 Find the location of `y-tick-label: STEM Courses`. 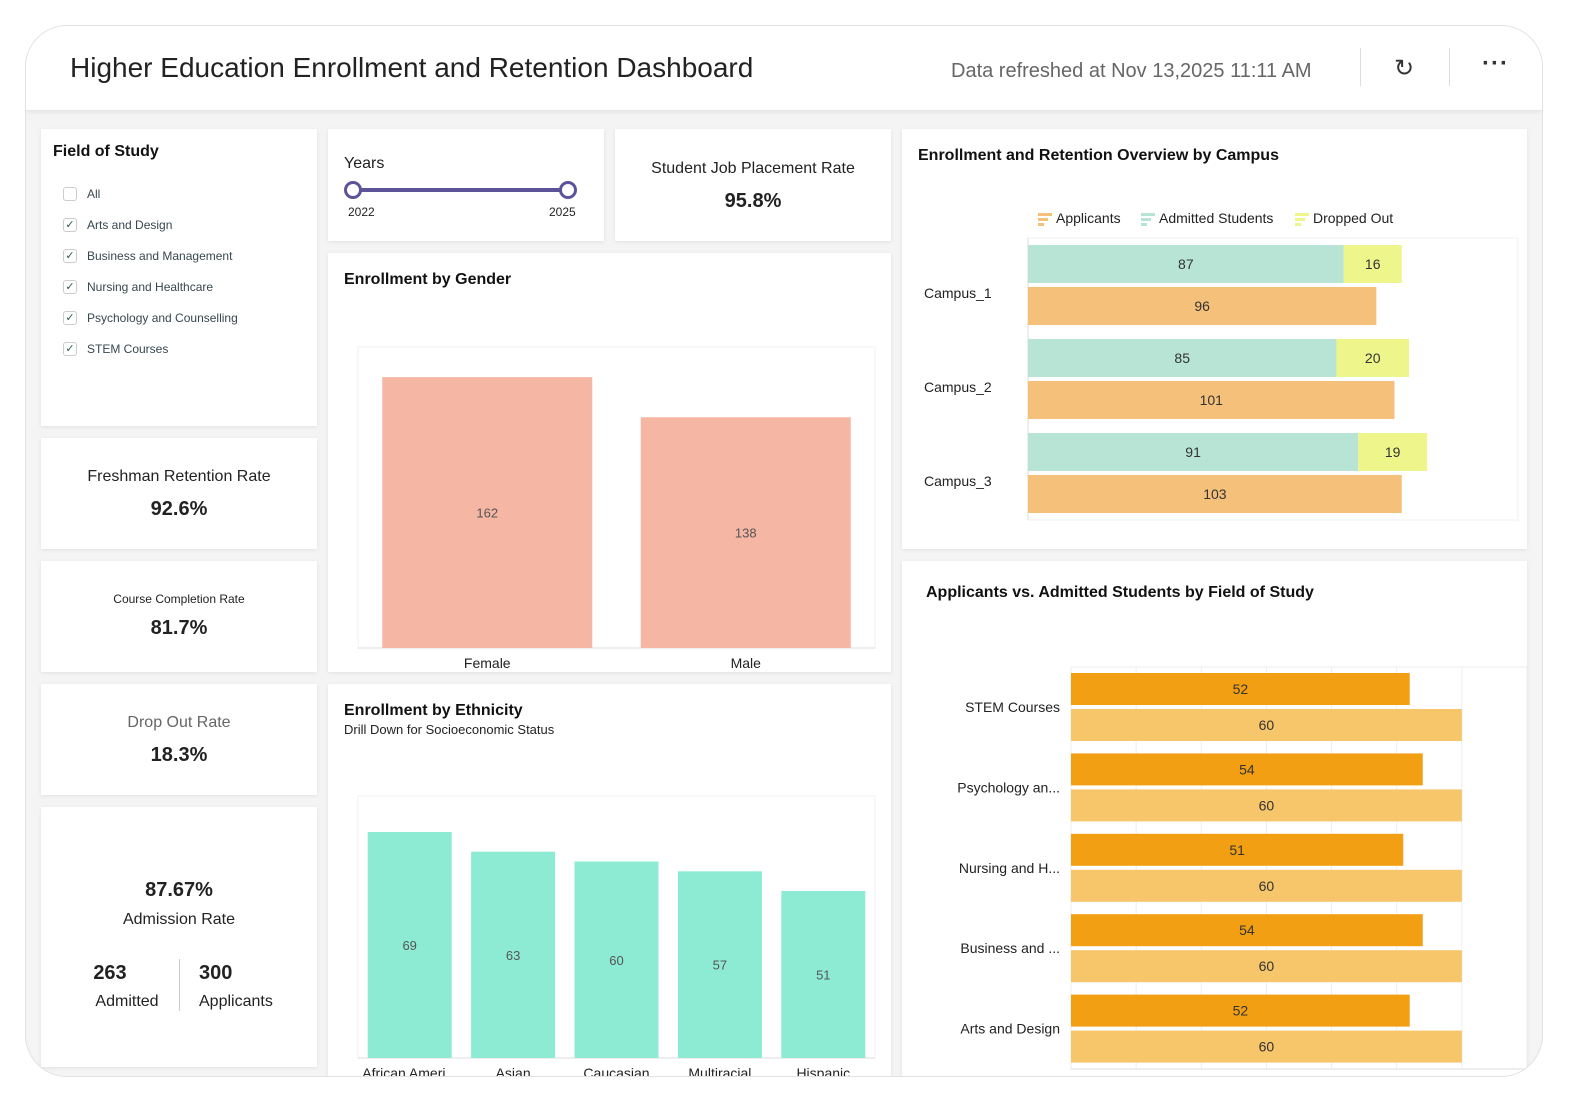

y-tick-label: STEM Courses is located at coordinates (1012, 707).